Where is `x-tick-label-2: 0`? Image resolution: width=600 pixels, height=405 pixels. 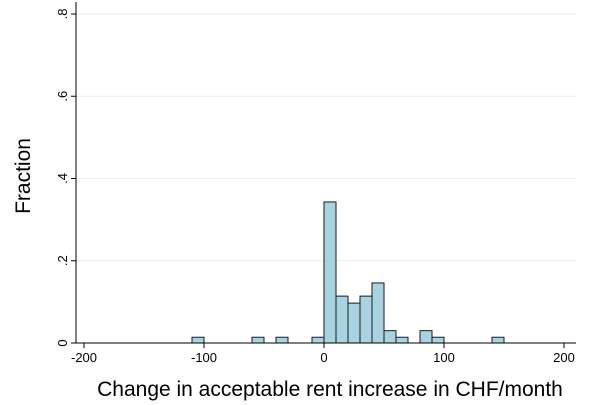 x-tick-label-2: 0 is located at coordinates (323, 357).